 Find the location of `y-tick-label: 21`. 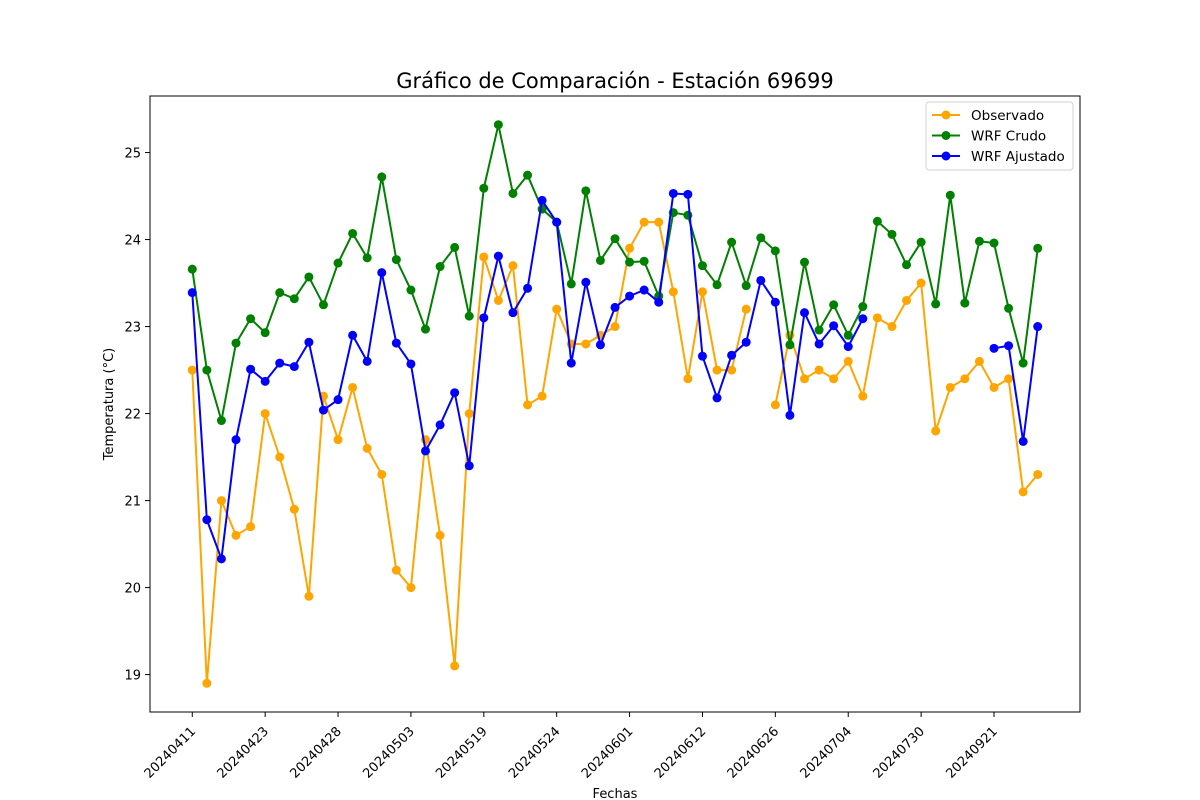

y-tick-label: 21 is located at coordinates (132, 502).